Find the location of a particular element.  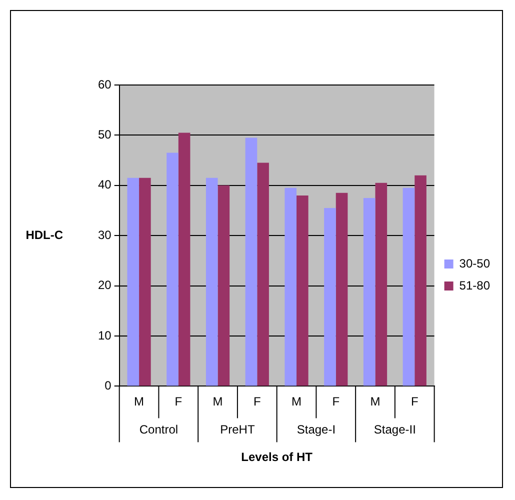

text: Stage-I is located at coordinates (316, 429).